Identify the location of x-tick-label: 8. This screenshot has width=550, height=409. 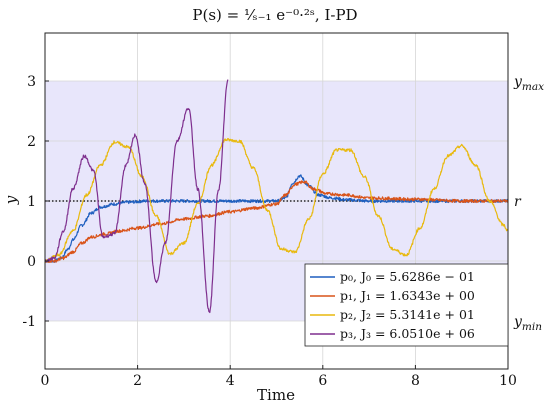
(415, 381).